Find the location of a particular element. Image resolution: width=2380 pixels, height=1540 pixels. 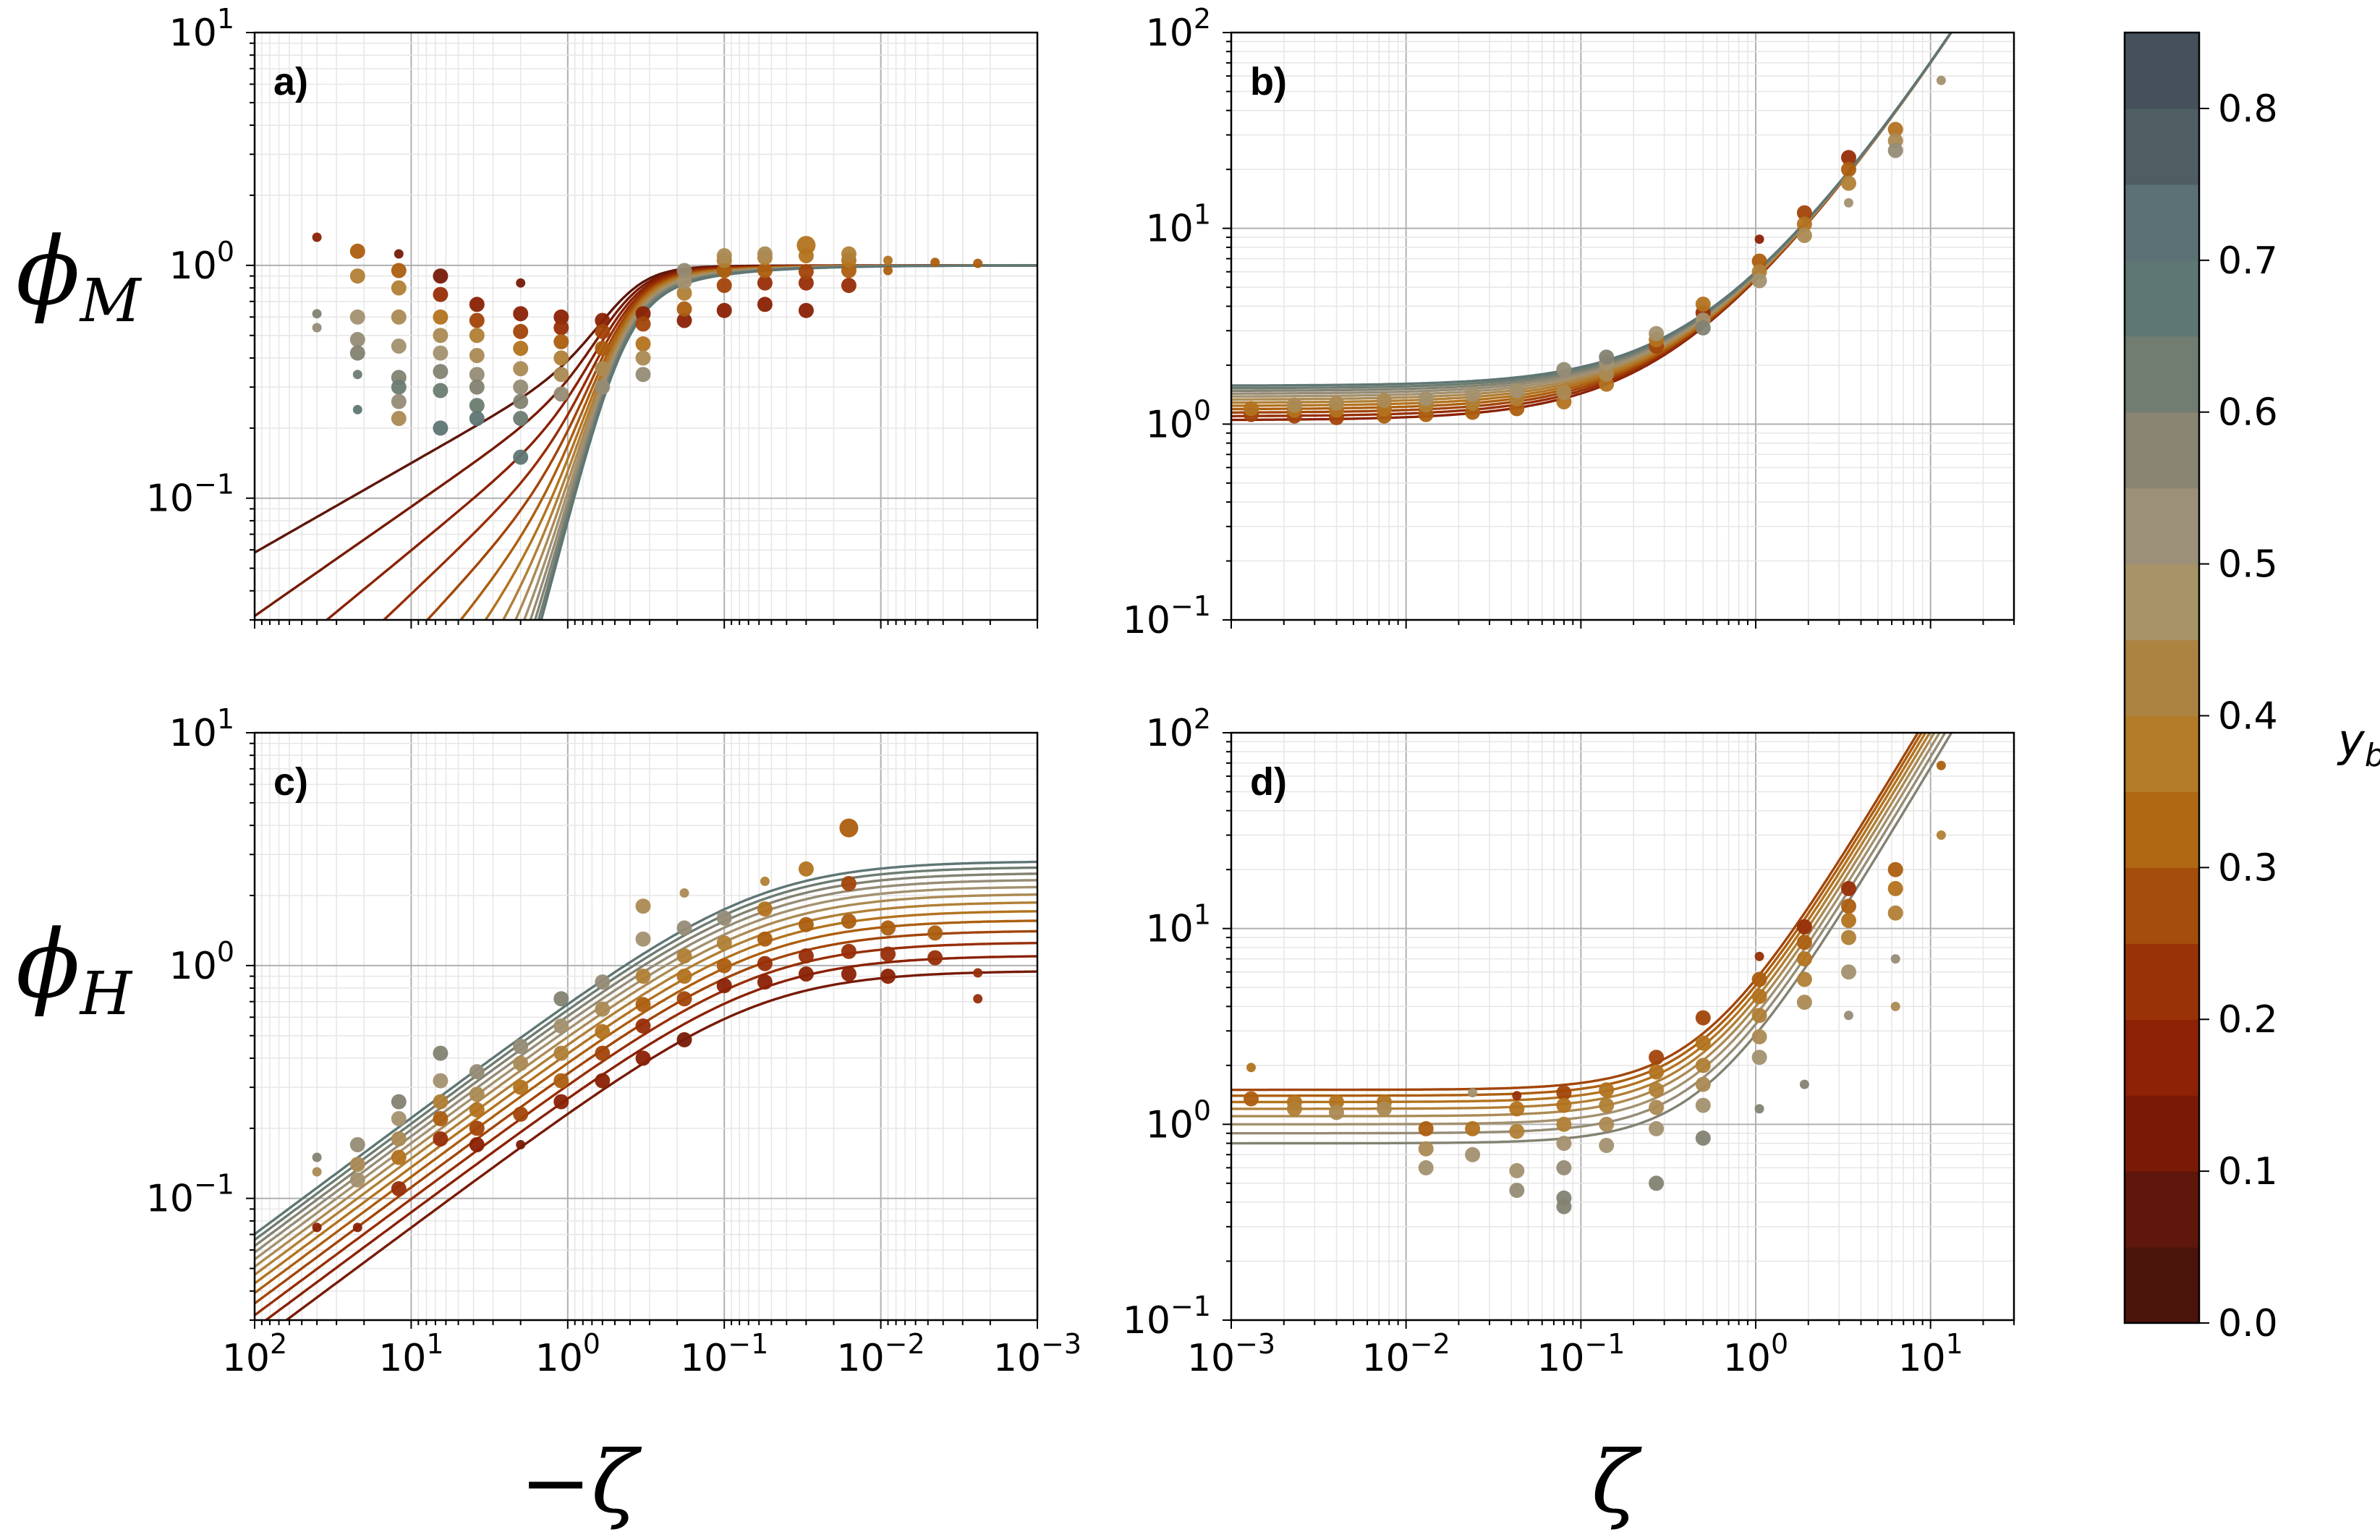

colorbar-tick-label: 0.7 is located at coordinates (2248, 261).